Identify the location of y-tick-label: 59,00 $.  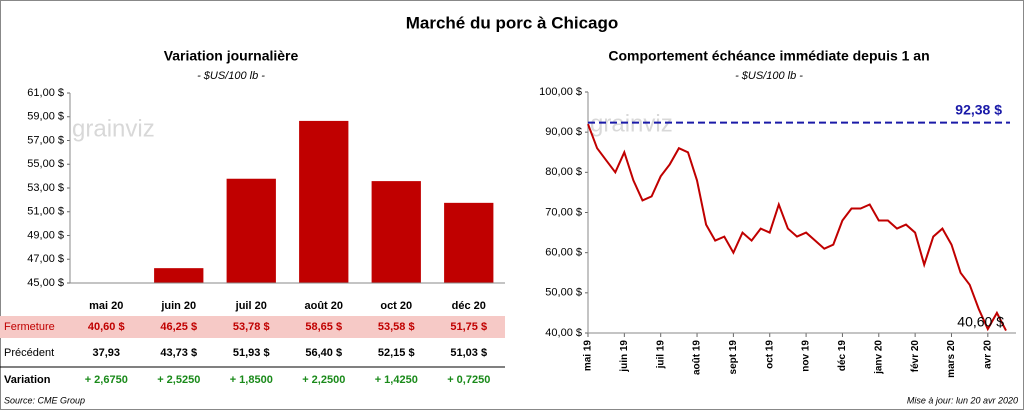
(45, 117).